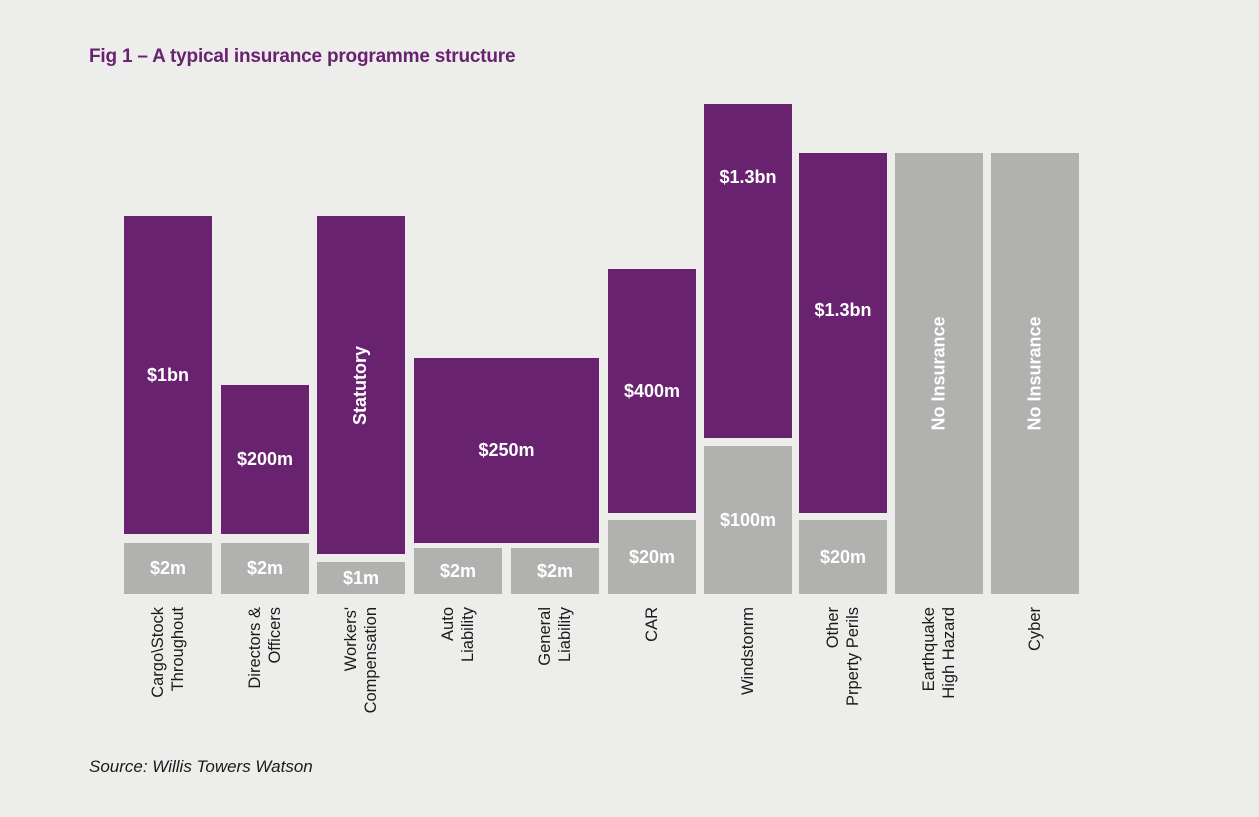 The height and width of the screenshot is (817, 1259). I want to click on insured-layer-cargo-stock-throughout: $1bn, so click(168, 375).